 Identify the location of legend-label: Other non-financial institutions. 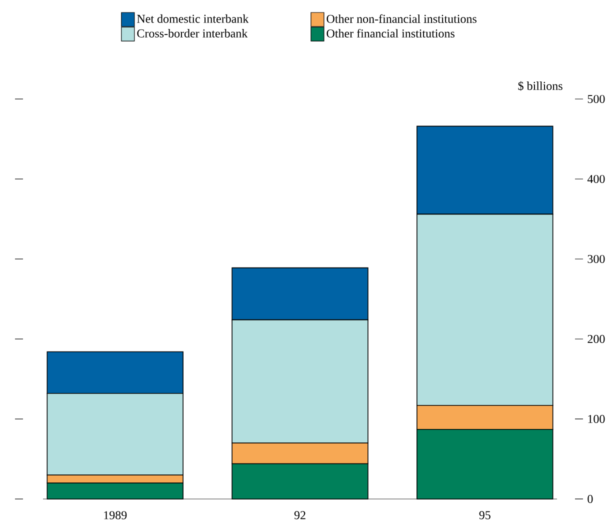
(401, 18).